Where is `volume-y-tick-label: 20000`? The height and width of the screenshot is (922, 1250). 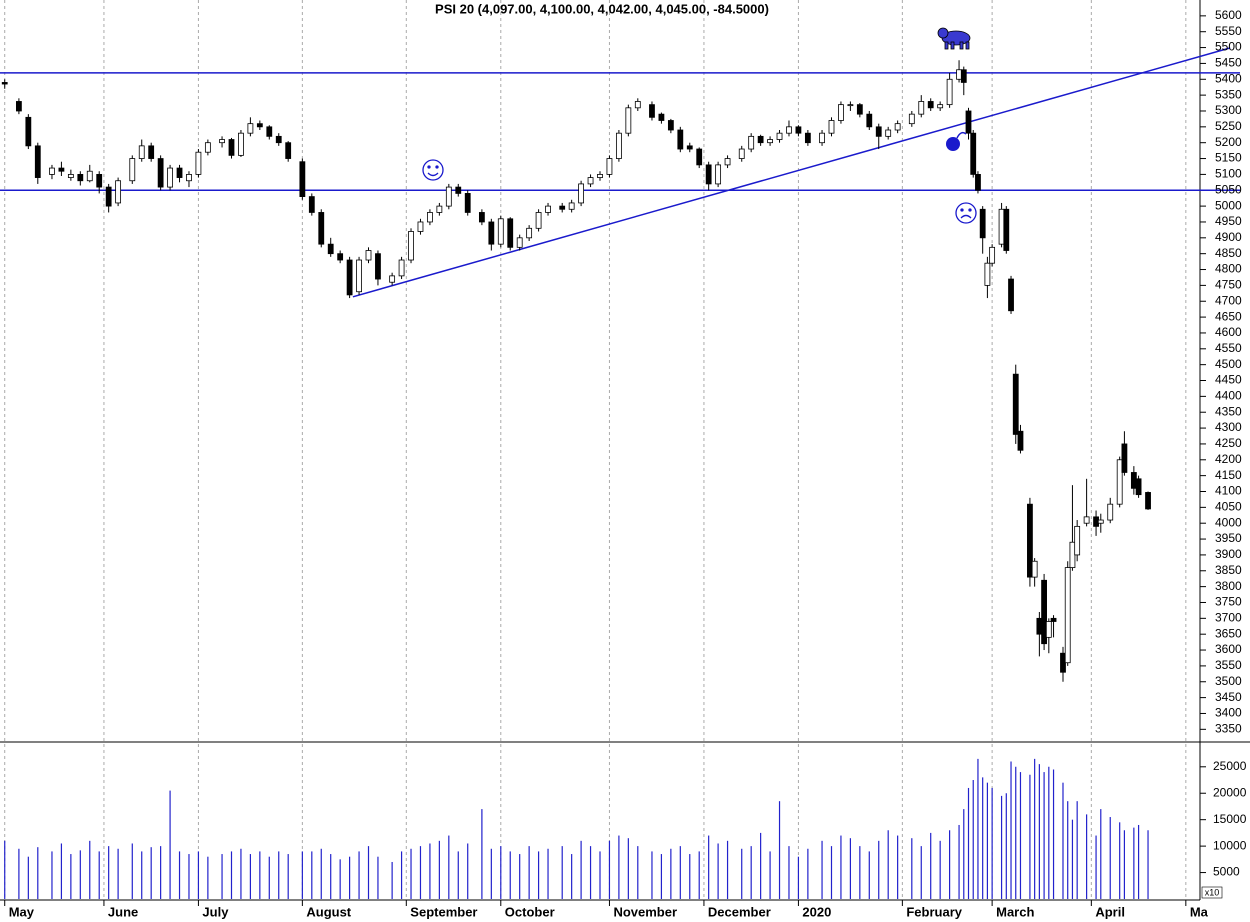
volume-y-tick-label: 20000 is located at coordinates (1230, 792).